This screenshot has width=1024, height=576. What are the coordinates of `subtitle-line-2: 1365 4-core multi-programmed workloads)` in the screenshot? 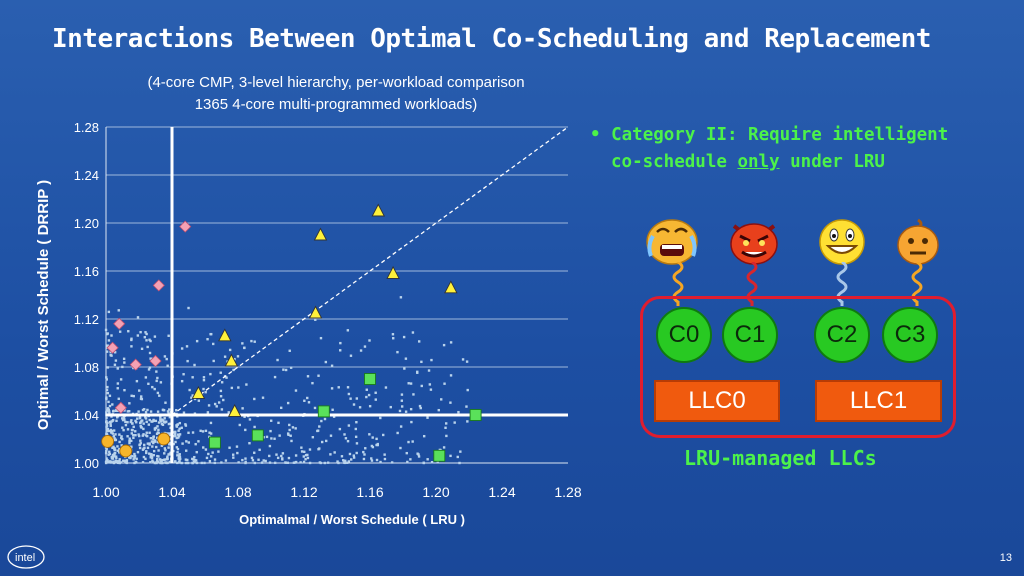 It's located at (336, 104).